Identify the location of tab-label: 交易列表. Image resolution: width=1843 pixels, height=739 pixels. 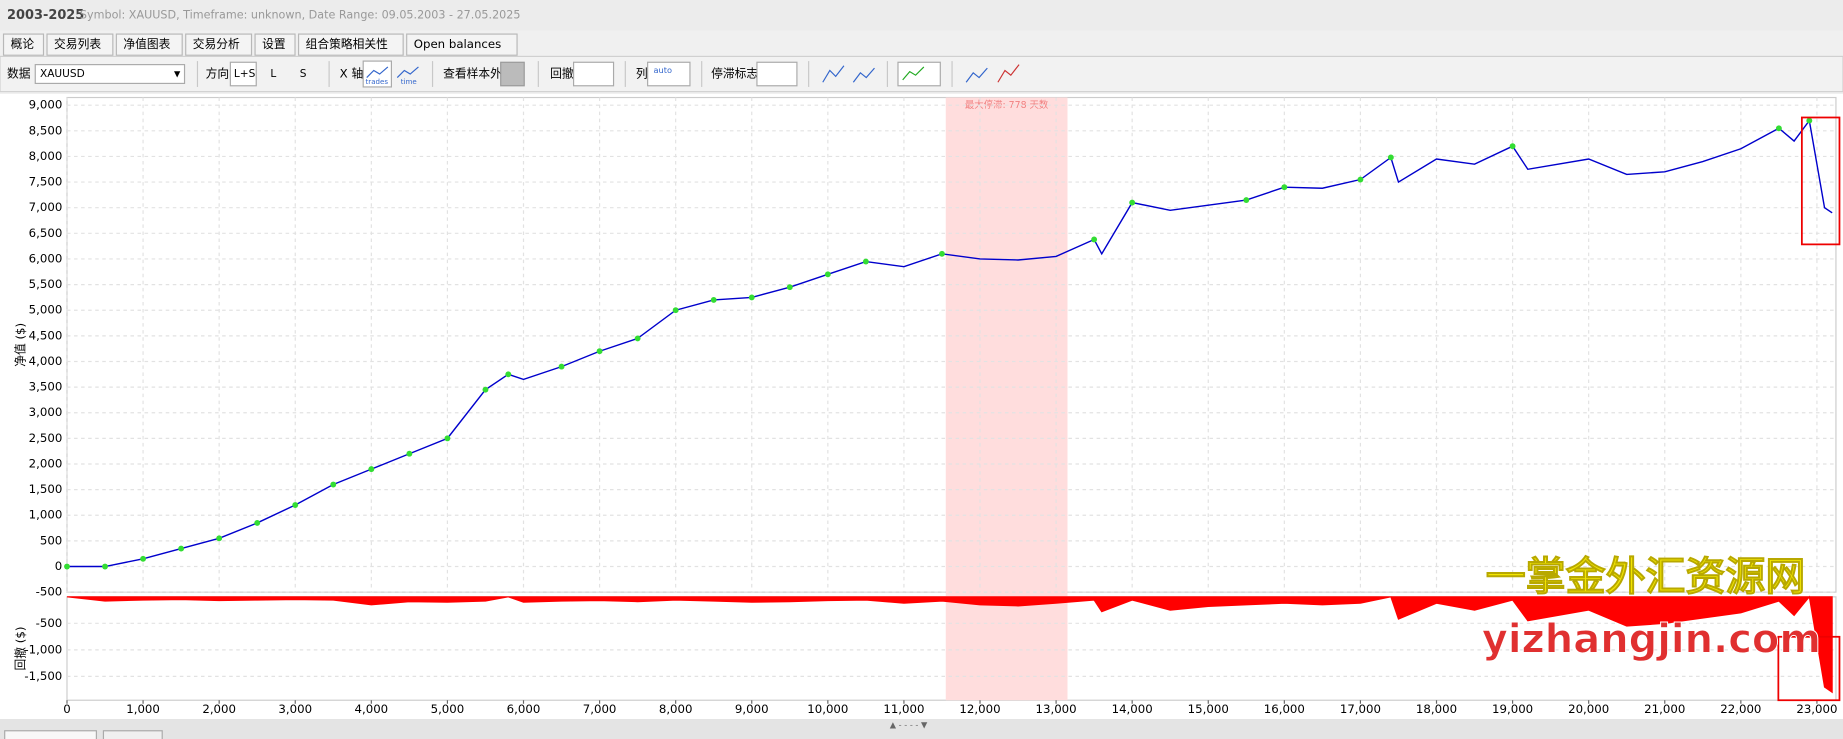
(77, 44).